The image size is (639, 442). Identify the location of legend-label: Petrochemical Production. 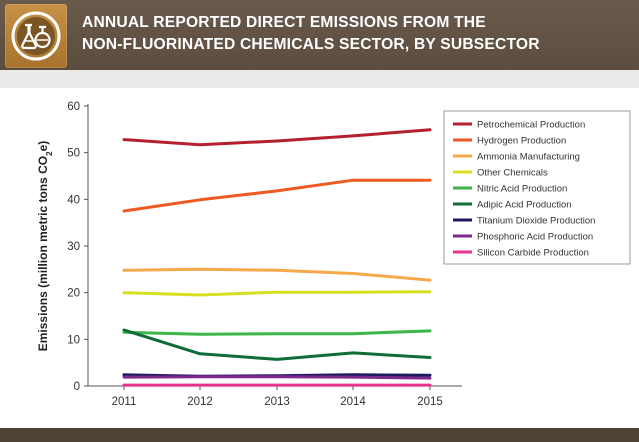
(531, 125).